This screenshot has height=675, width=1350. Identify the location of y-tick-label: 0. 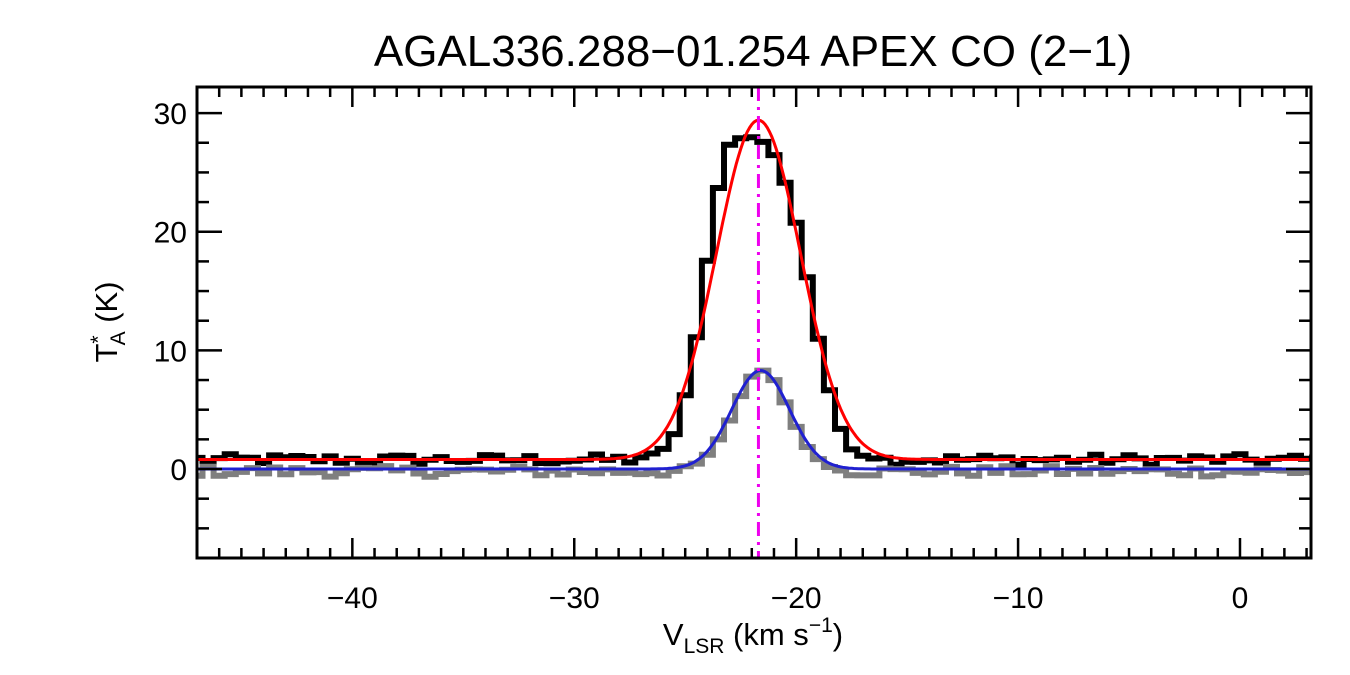
(178, 470).